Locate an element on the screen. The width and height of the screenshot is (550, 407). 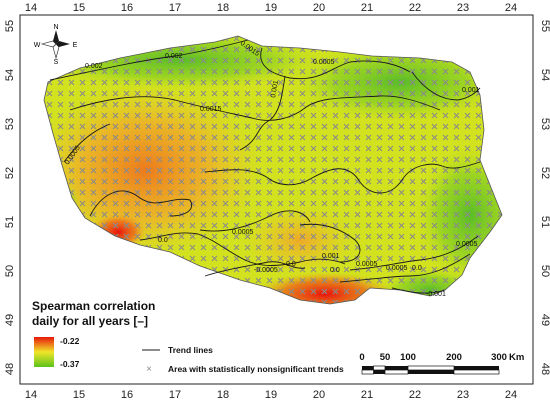
contour-label: -0.001 is located at coordinates (436, 294).